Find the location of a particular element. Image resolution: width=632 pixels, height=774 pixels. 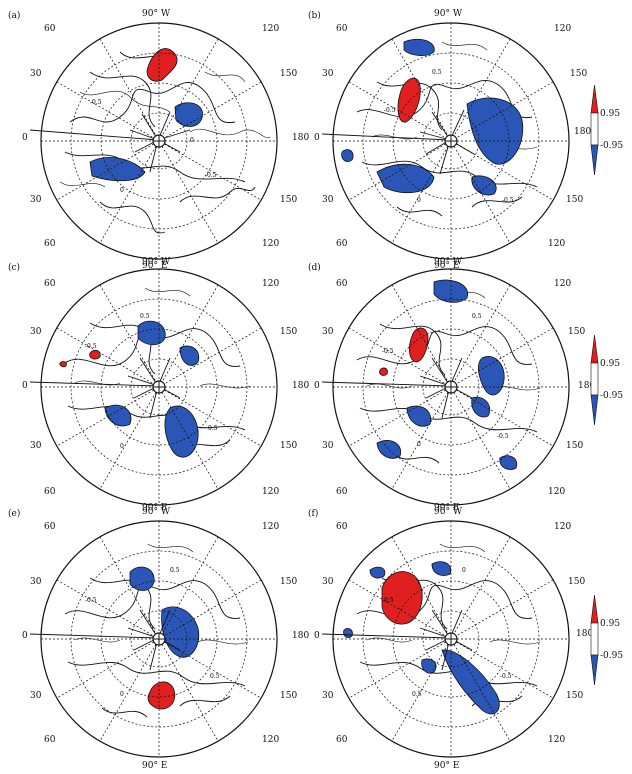

colorbar-row-1: 0.95 -0.95 is located at coordinates (609, 130).